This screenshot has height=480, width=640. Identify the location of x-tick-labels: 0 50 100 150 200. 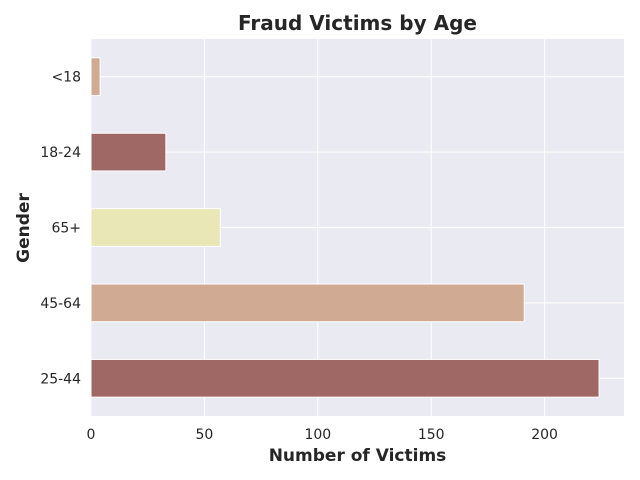
(322, 435).